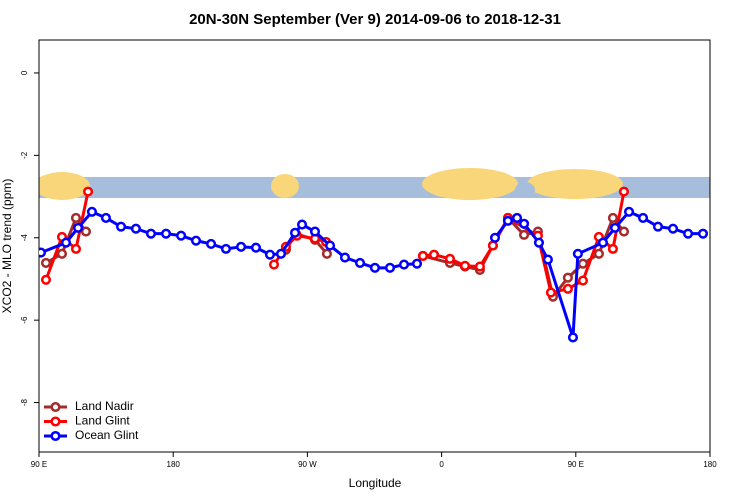 Image resolution: width=750 pixels, height=500 pixels. Describe the element at coordinates (24, 402) in the screenshot. I see `y-tick-label: -8` at that location.